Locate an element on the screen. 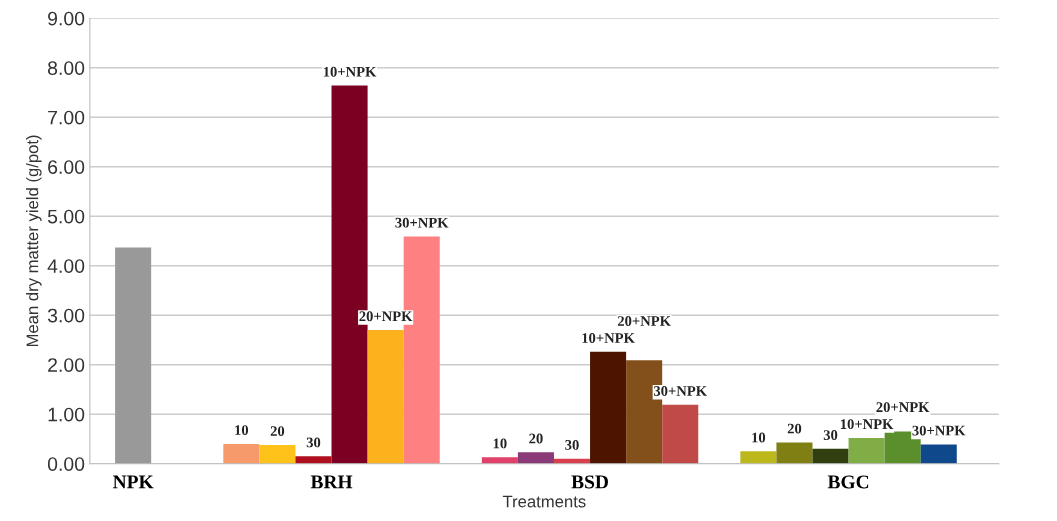 The image size is (1057, 521). y-tick-label: 1.00 is located at coordinates (66, 414).